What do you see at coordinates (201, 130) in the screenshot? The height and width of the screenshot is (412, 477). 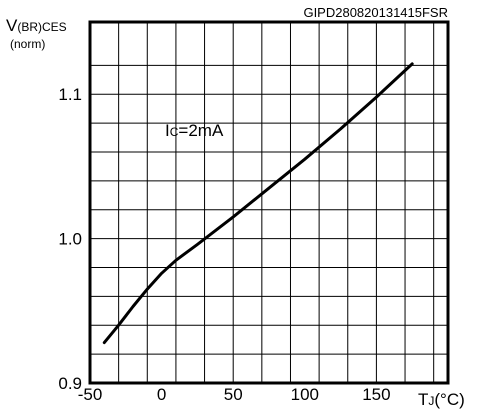 I see `annotation-rest: =2mA` at bounding box center [201, 130].